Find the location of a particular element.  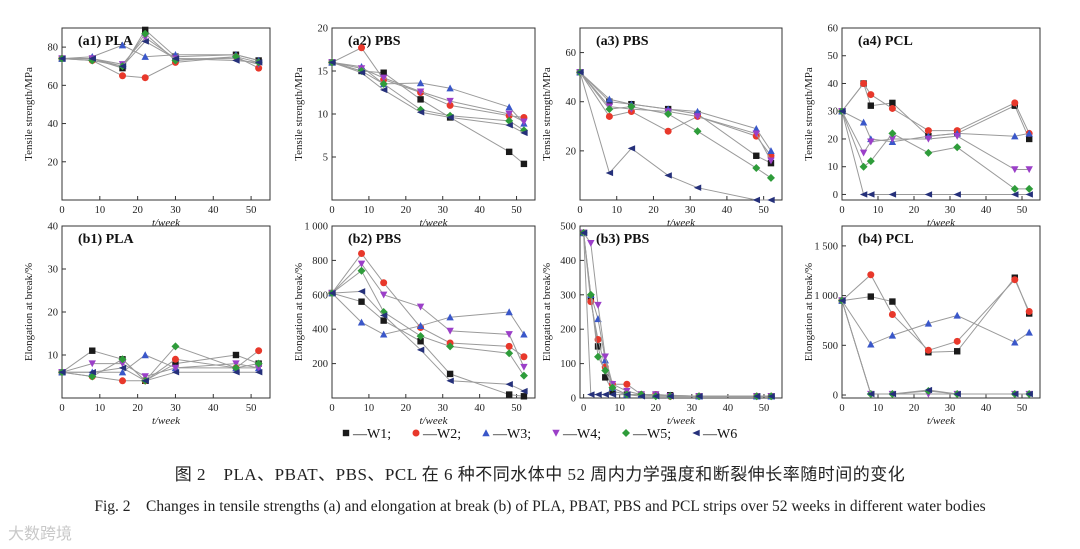

y-tick-label: 500 is located at coordinates (568, 227).